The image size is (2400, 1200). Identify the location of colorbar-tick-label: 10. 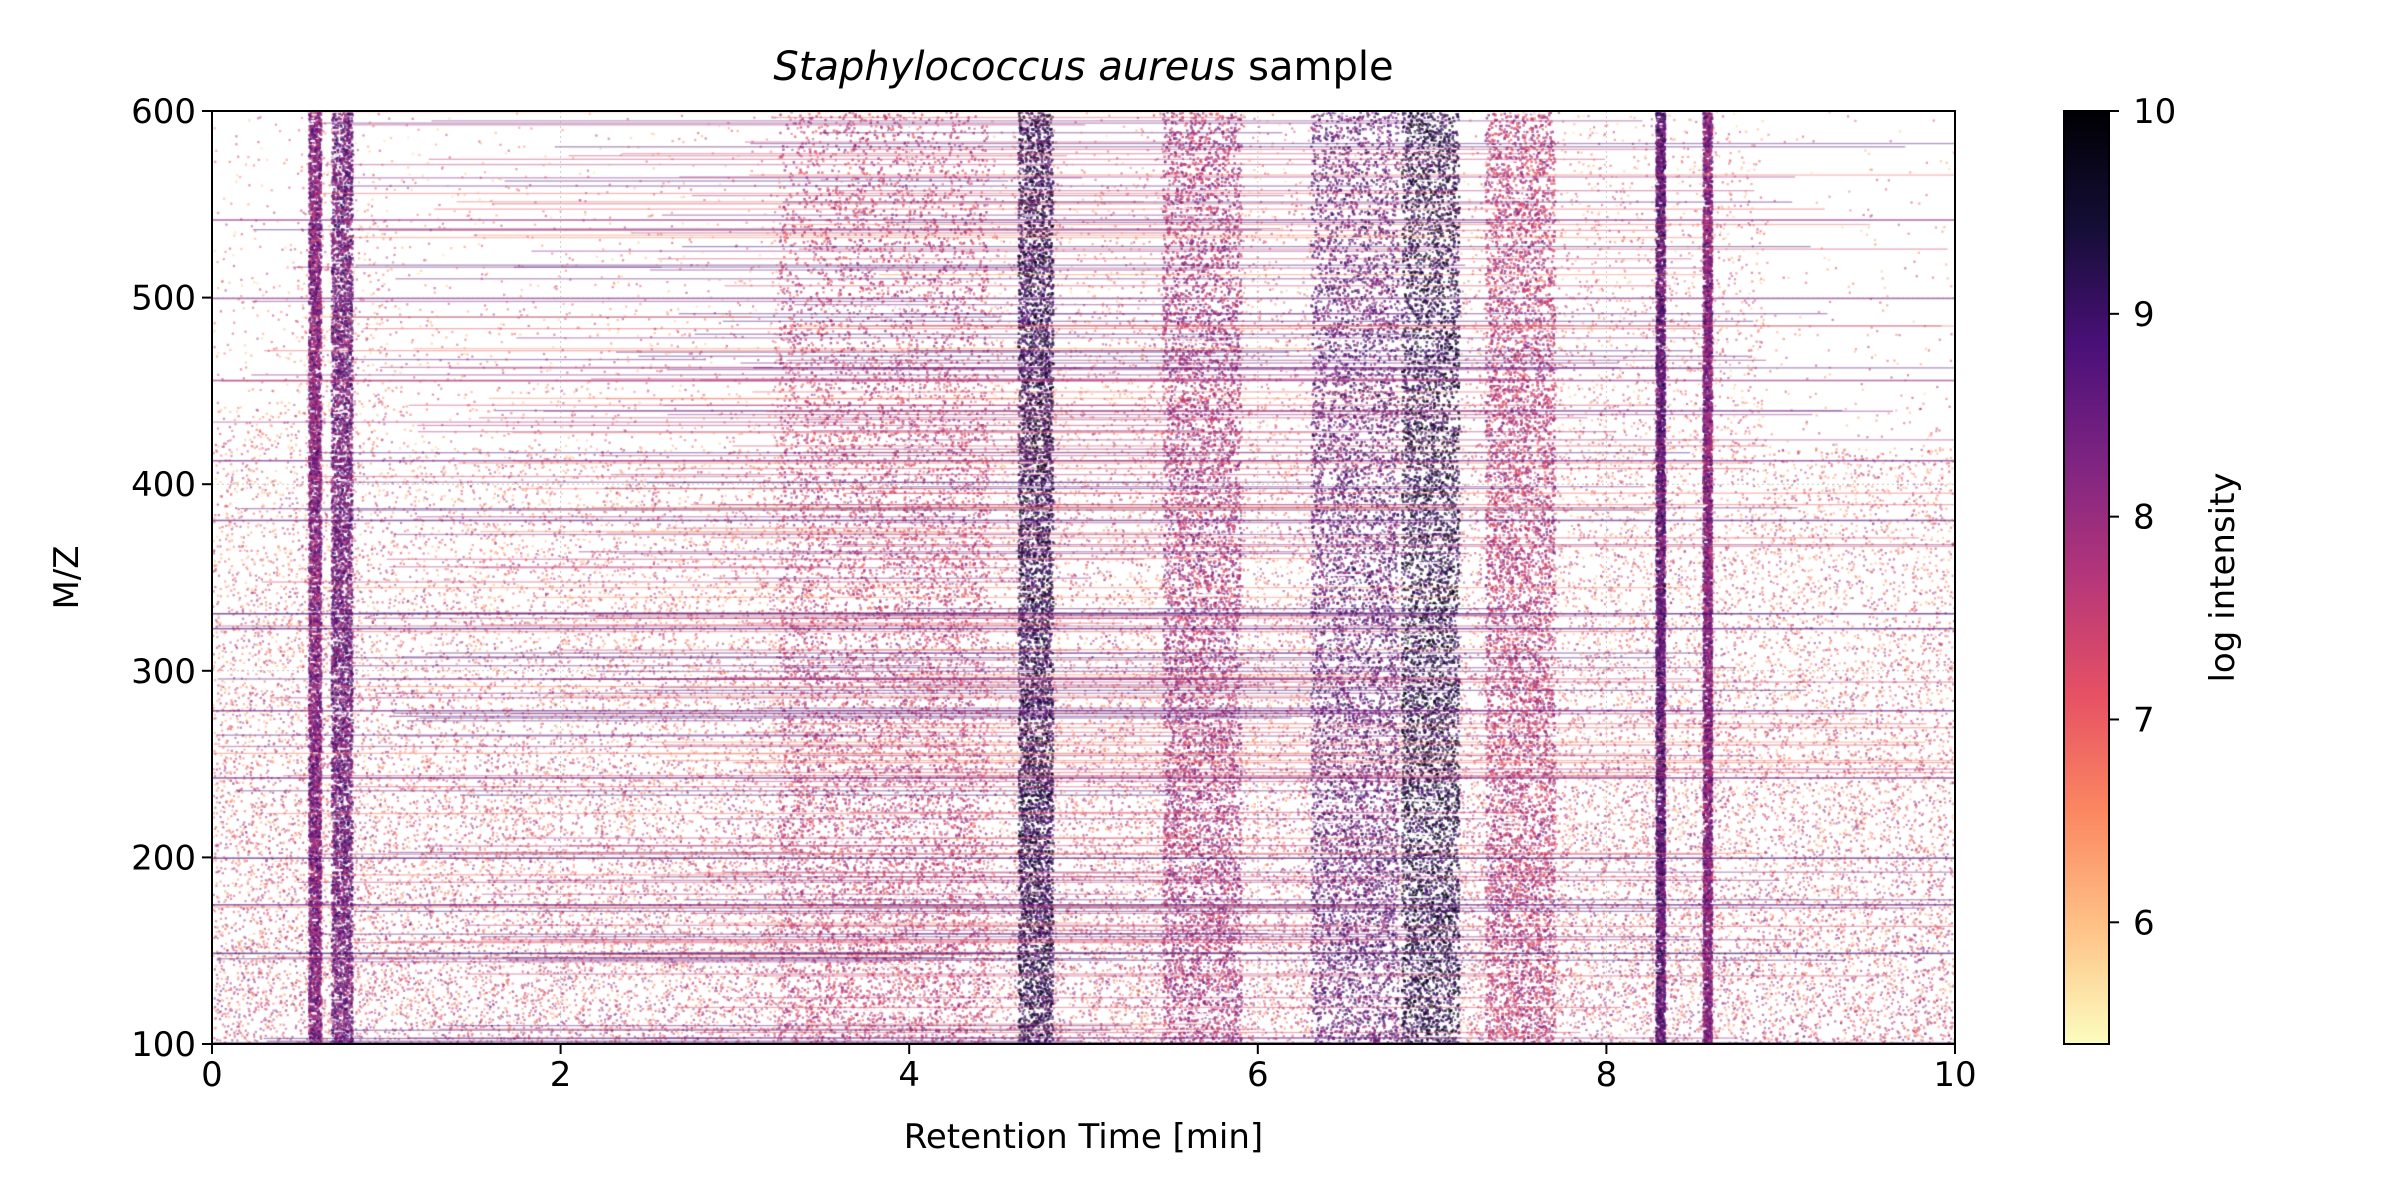
(2154, 112).